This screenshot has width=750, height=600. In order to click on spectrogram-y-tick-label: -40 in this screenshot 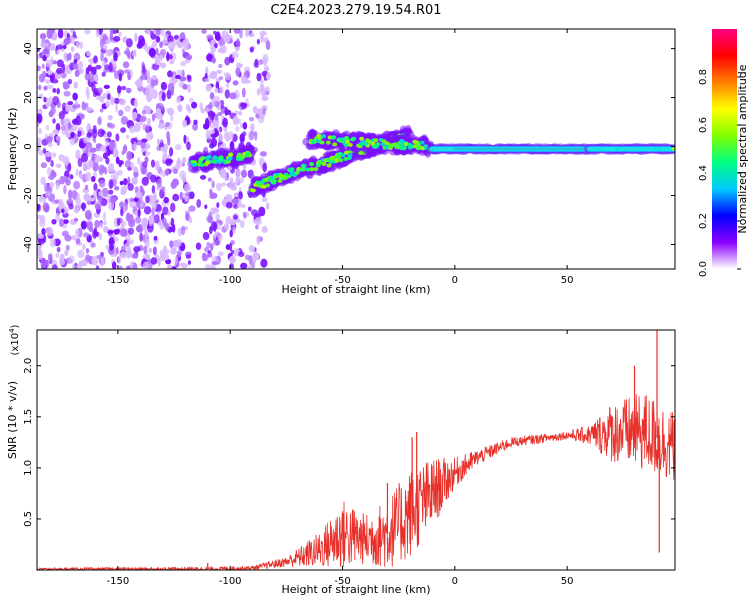, I will do `click(28, 244)`.